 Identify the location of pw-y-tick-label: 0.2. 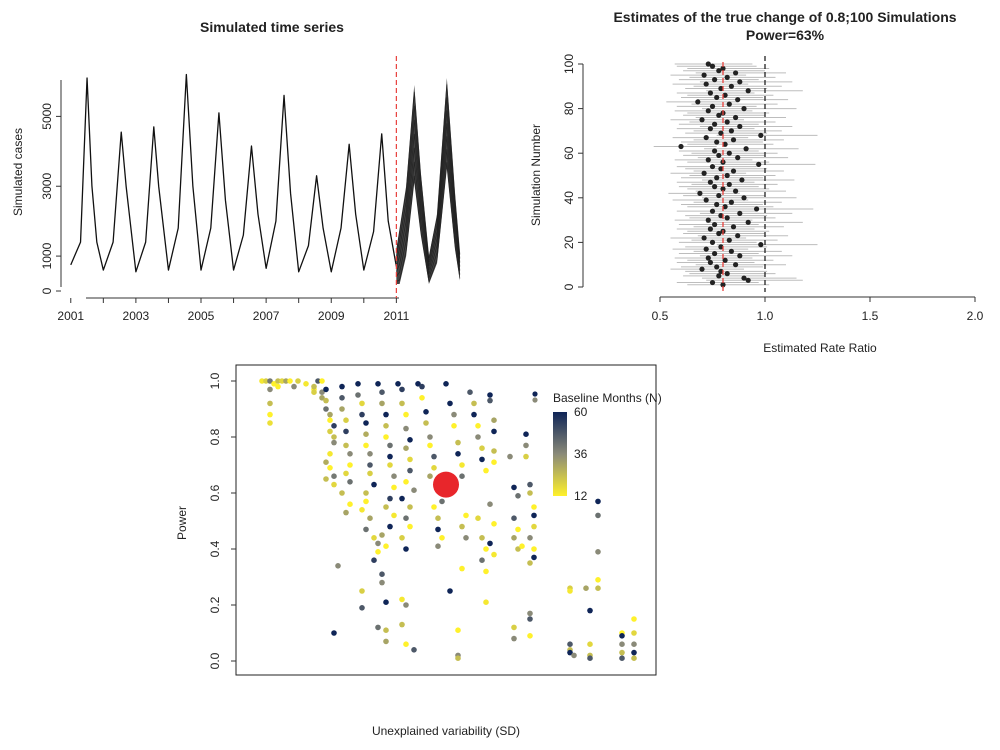
(215, 604).